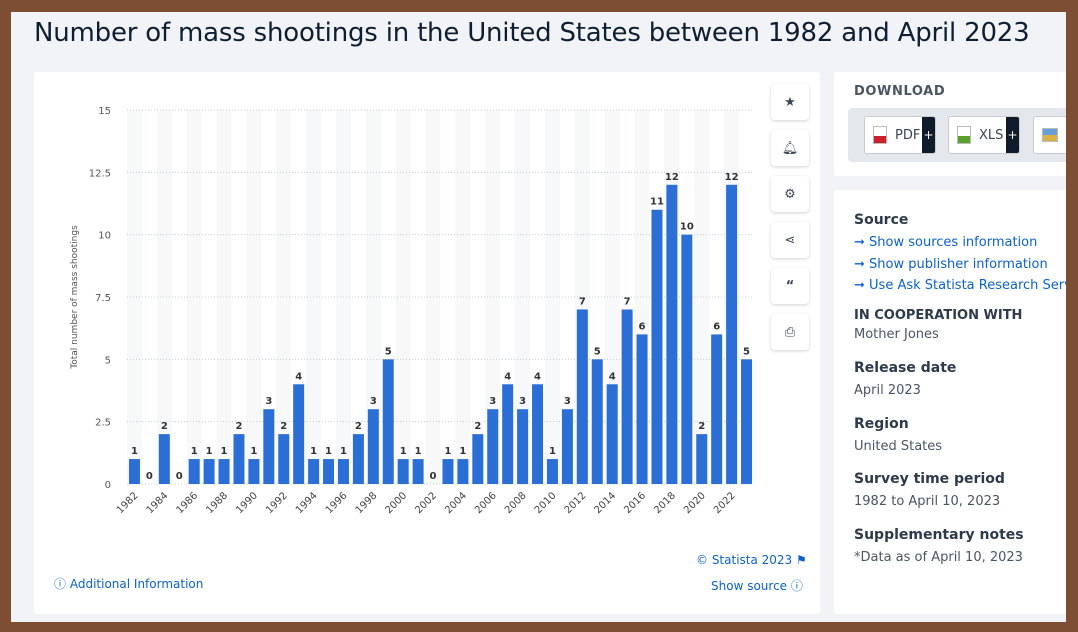  What do you see at coordinates (757, 585) in the screenshot?
I see `show-source-link: Show source ⓘ` at bounding box center [757, 585].